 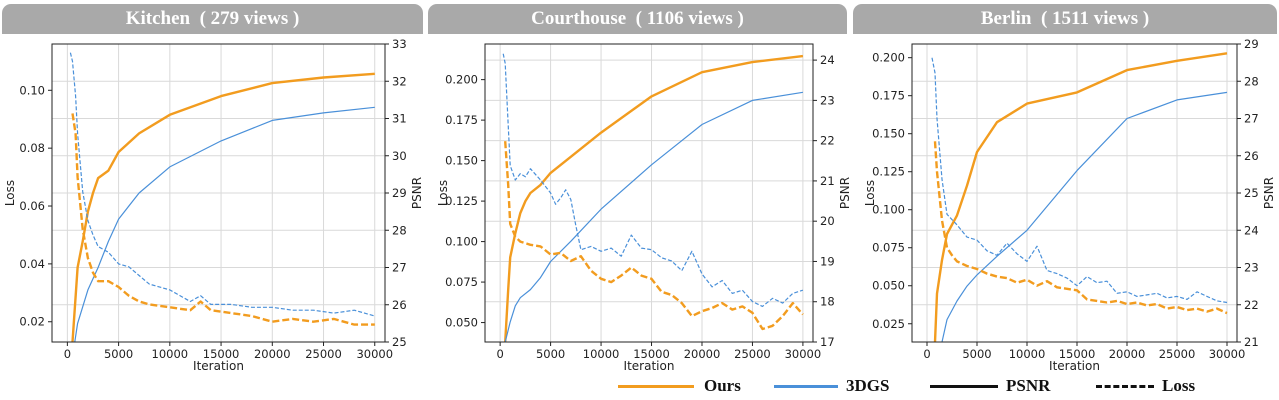 I want to click on y-tick-label: 0.06, so click(x=32, y=206).